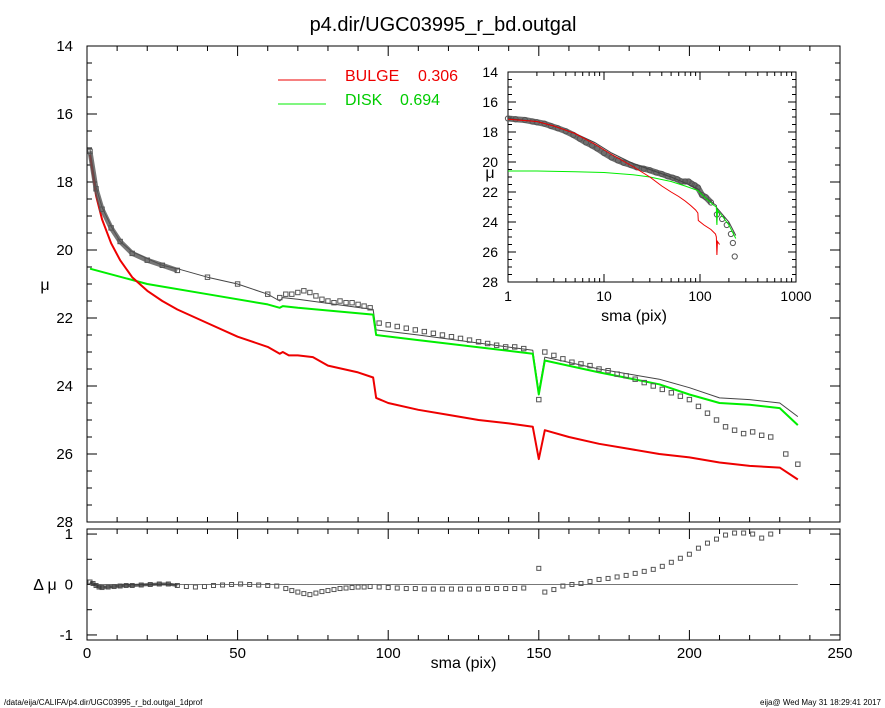 This screenshot has width=885, height=708. What do you see at coordinates (133, 585) in the screenshot?
I see `residual-dense-band` at bounding box center [133, 585].